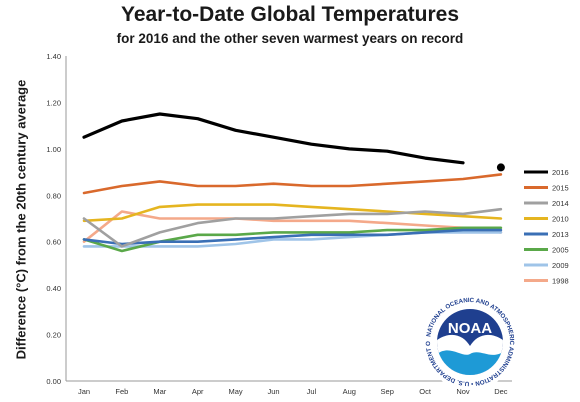 The width and height of the screenshot is (580, 402). What do you see at coordinates (500, 167) in the screenshot?
I see `series-marker-2016` at bounding box center [500, 167].